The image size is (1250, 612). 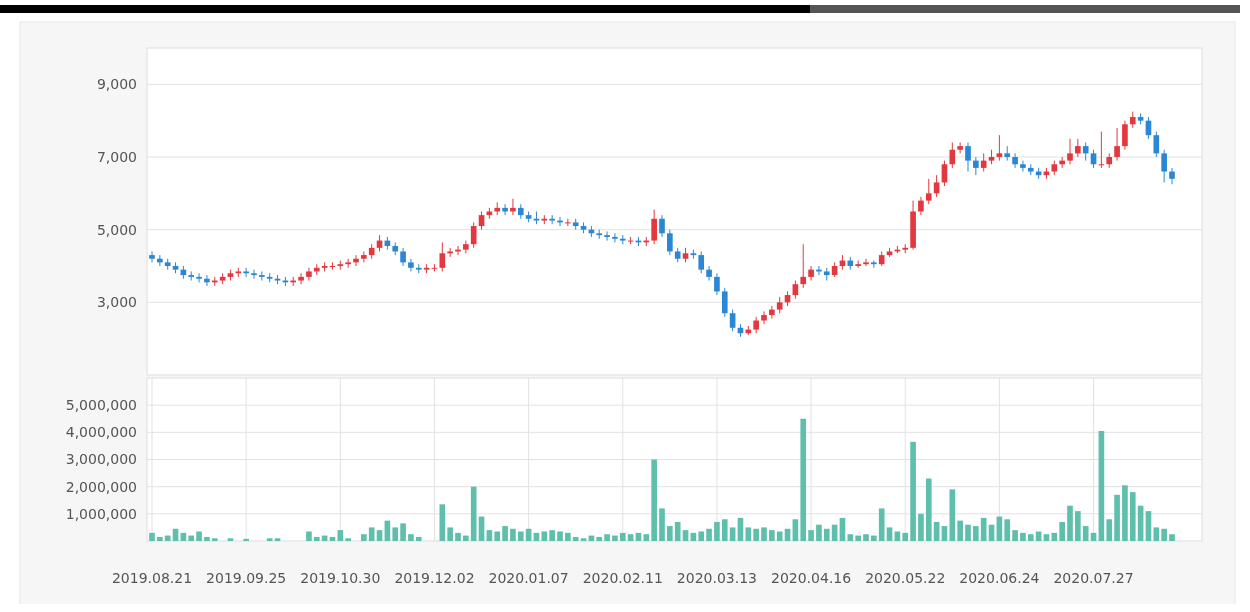 What do you see at coordinates (717, 578) in the screenshot?
I see `x-tick-label: 2020.03.13` at bounding box center [717, 578].